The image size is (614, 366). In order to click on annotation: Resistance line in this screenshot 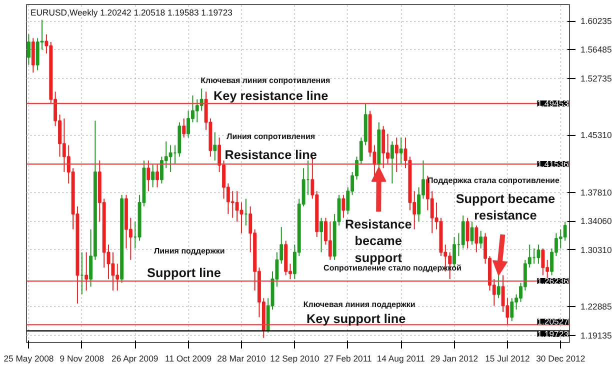, I will do `click(270, 155)`.